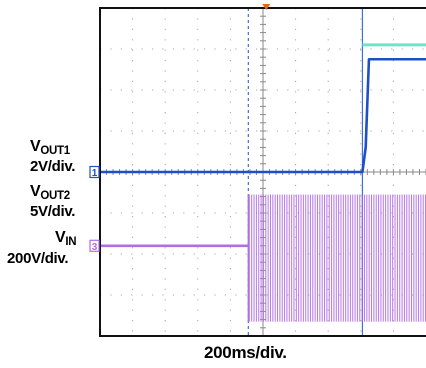  I want to click on channel-1-marker: 1, so click(94, 172).